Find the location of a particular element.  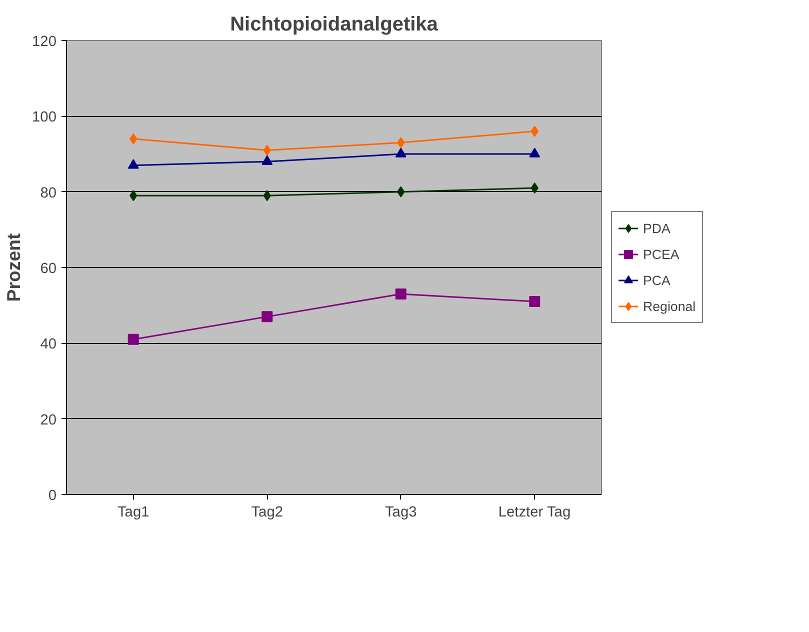

legend-label: PCEA is located at coordinates (661, 254).